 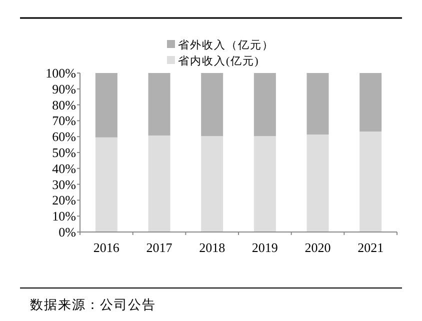 I want to click on y-tick-label: 10%, so click(x=64, y=216).